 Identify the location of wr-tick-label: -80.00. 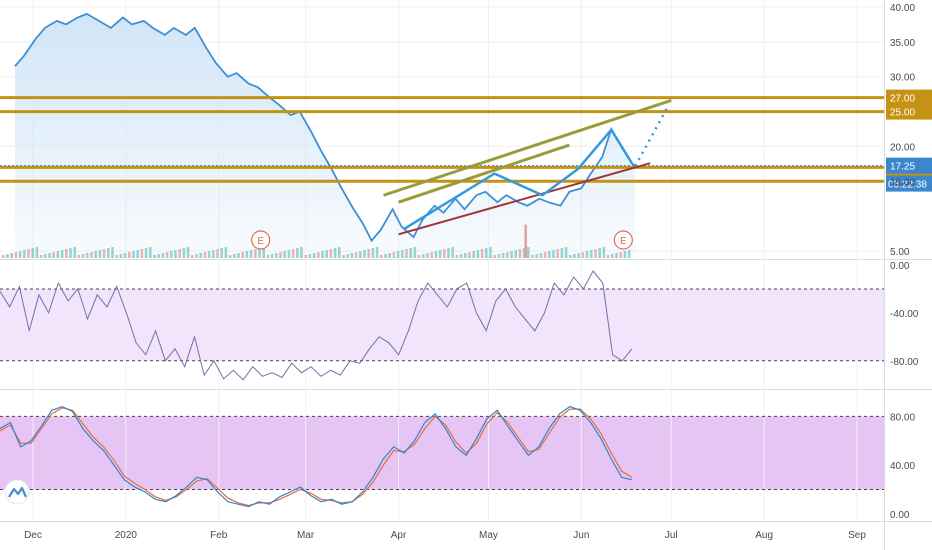
(904, 362).